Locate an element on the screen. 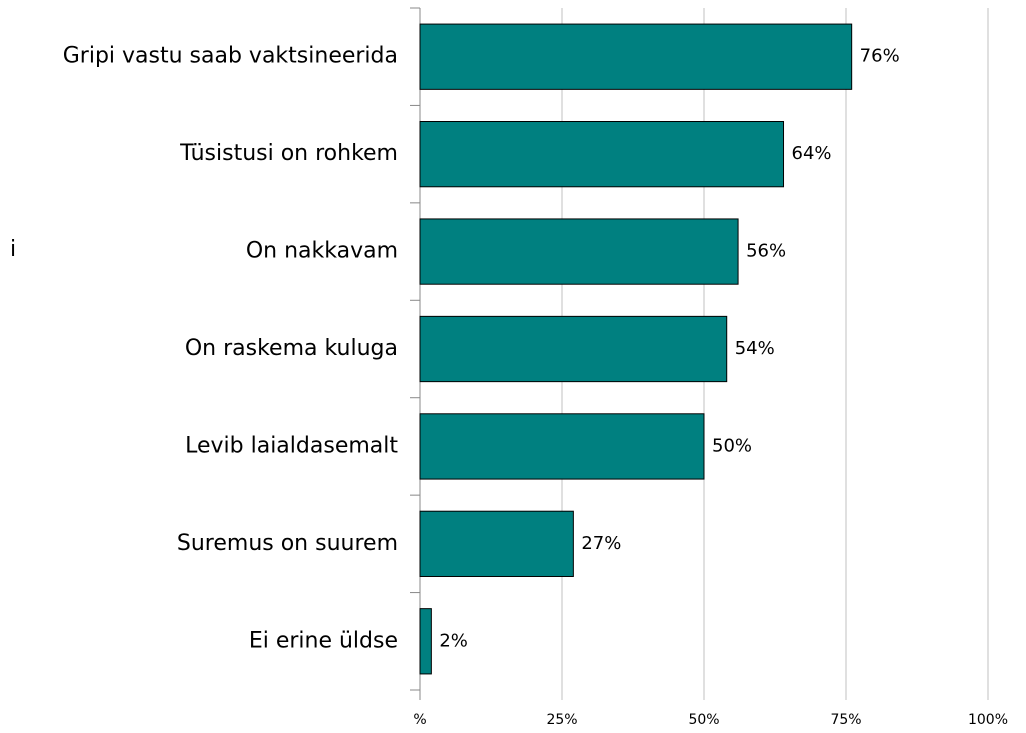  data-label: 50% is located at coordinates (732, 445).